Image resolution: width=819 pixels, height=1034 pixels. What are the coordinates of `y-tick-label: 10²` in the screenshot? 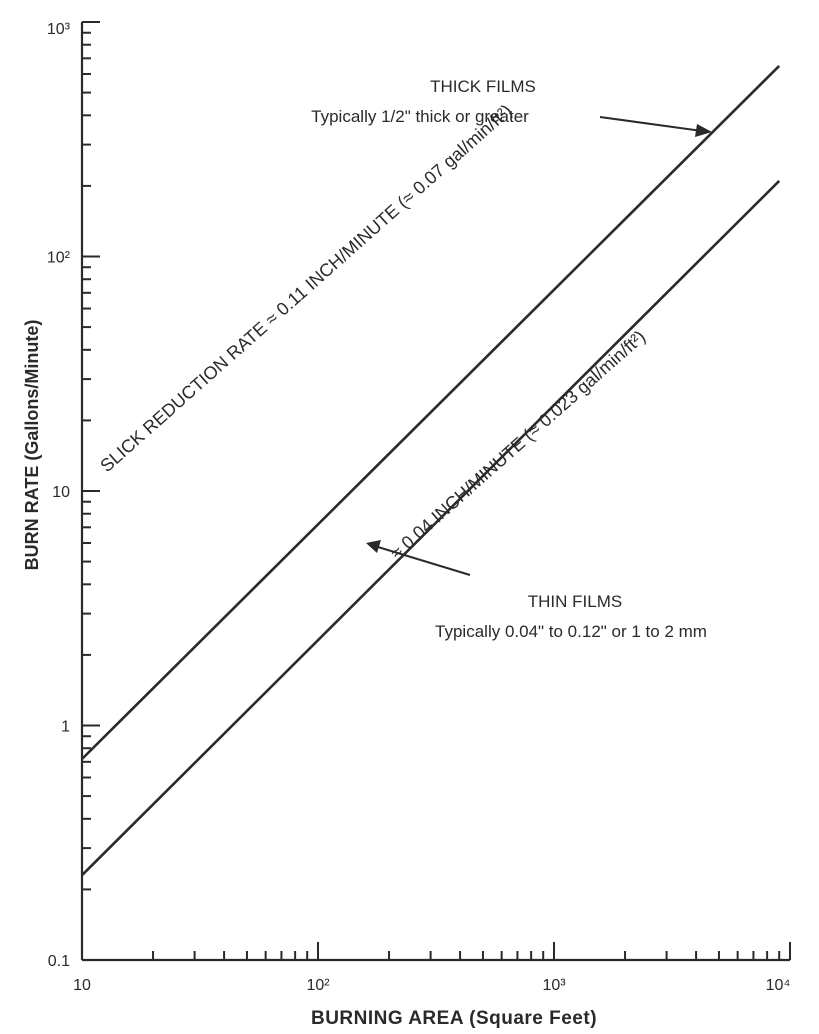 It's located at (59, 258).